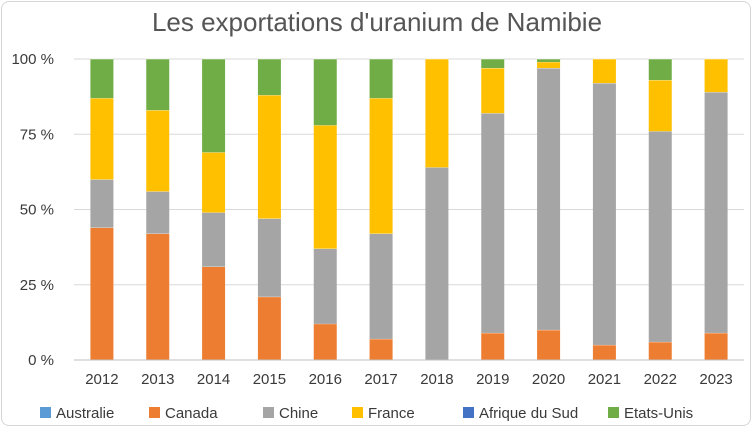 This screenshot has height=429, width=754. What do you see at coordinates (380, 379) in the screenshot?
I see `x-tick-label: 2017` at bounding box center [380, 379].